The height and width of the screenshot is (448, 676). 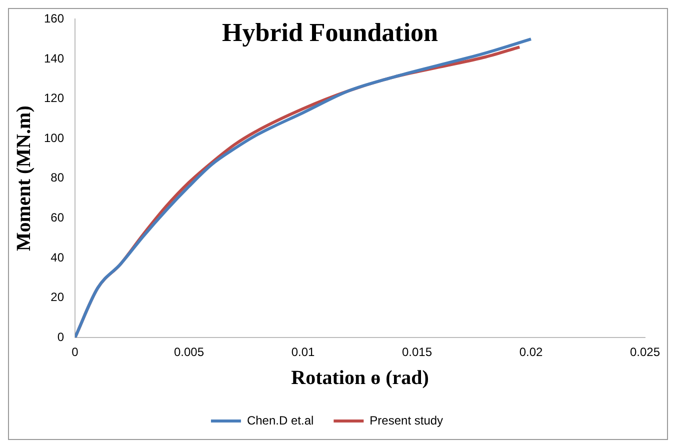 What do you see at coordinates (303, 352) in the screenshot?
I see `x-tick-label: 0.01` at bounding box center [303, 352].